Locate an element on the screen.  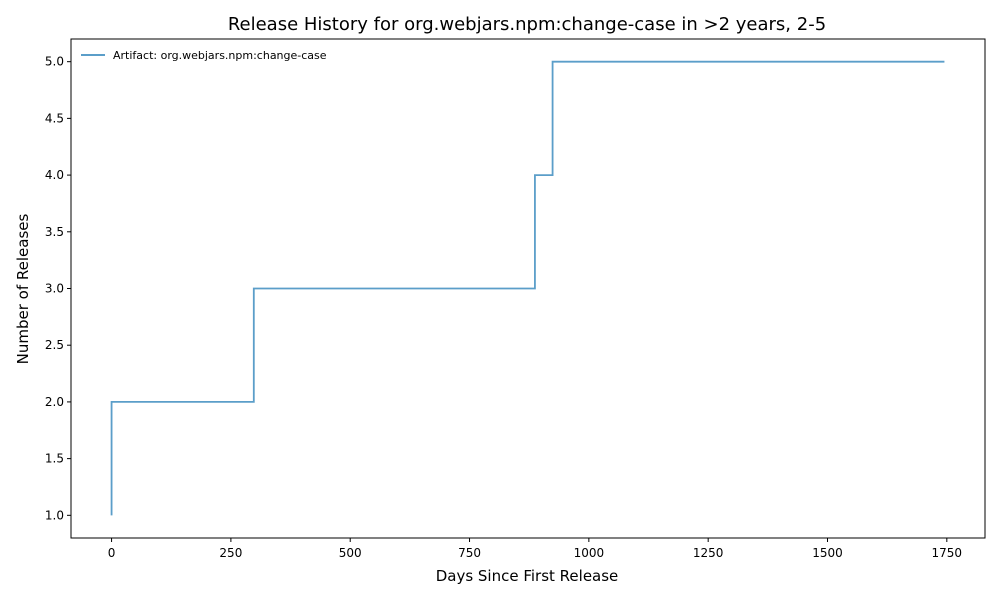
x-tick-label: 1500 is located at coordinates (827, 553).